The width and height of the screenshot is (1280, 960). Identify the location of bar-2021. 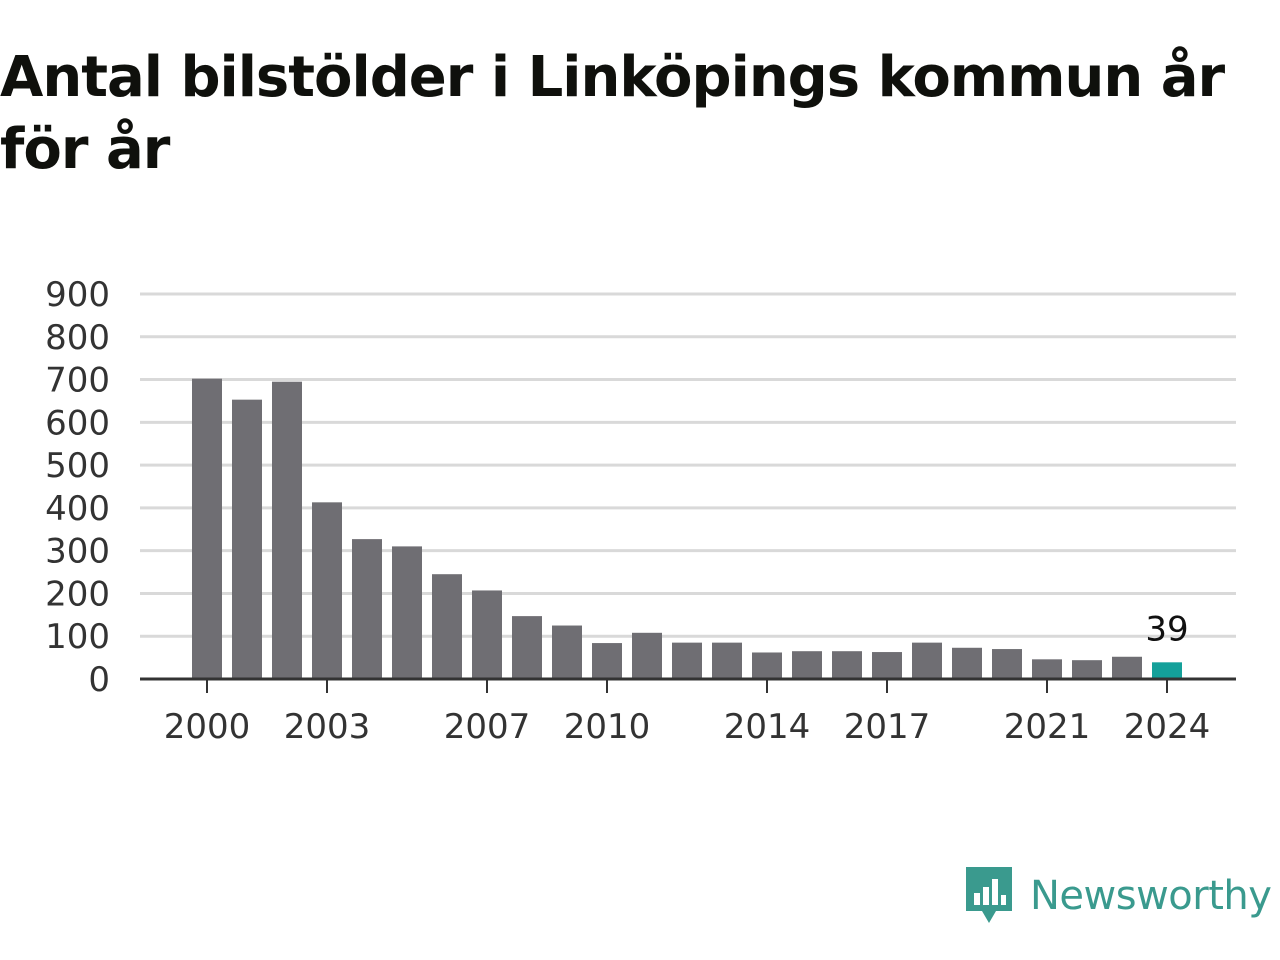
(1047, 669).